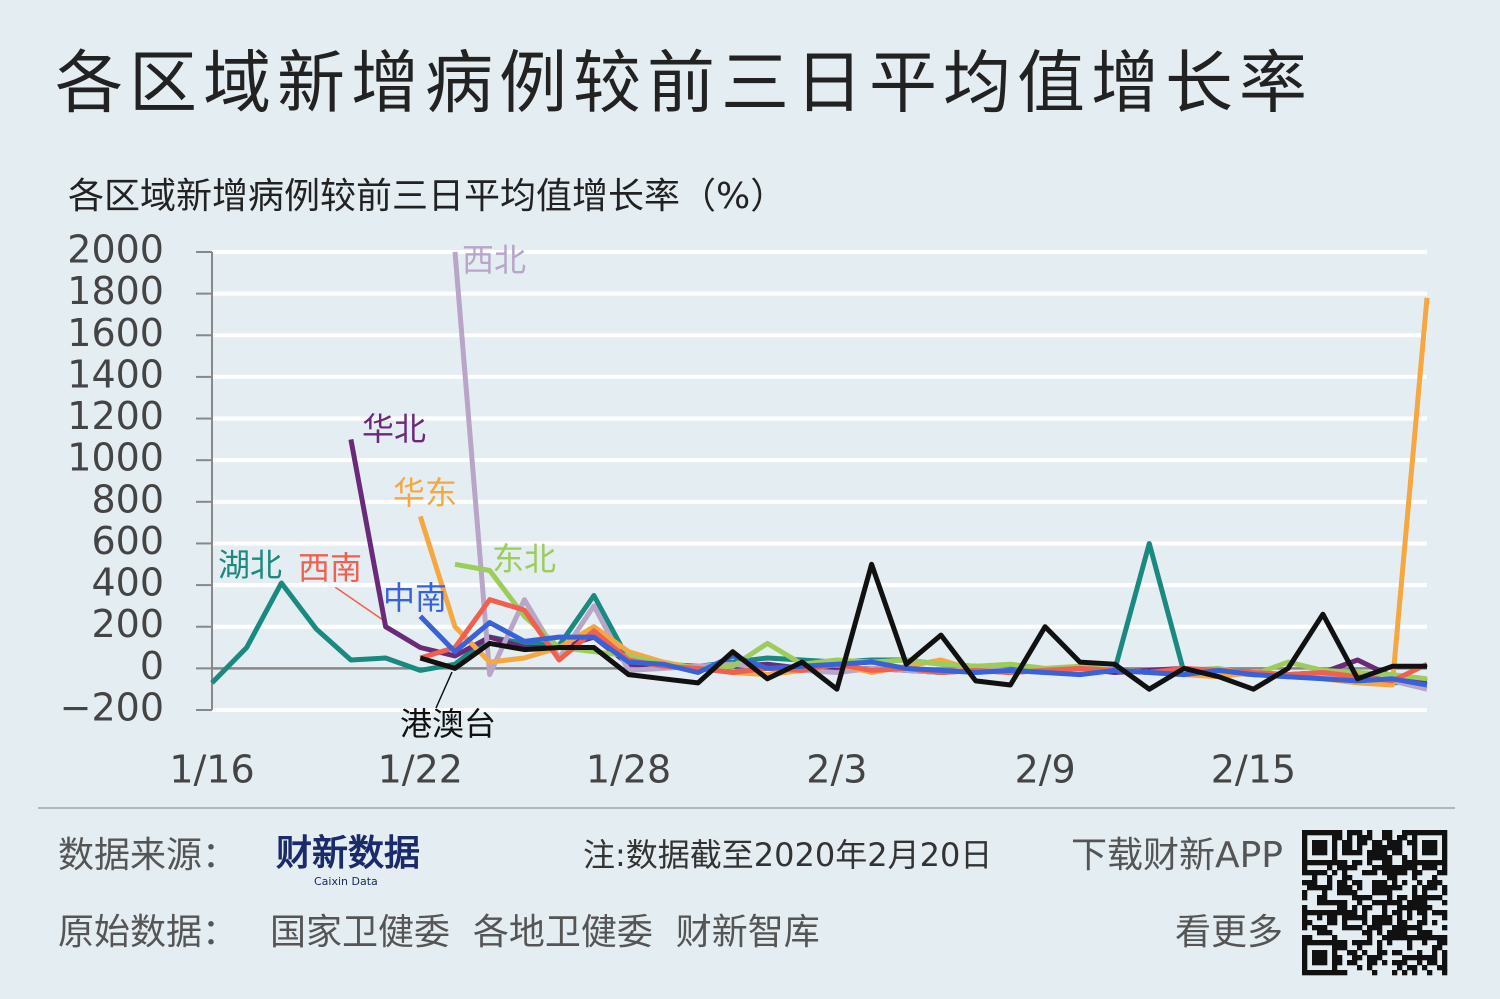 The width and height of the screenshot is (1500, 999). What do you see at coordinates (448, 724) in the screenshot?
I see `series-label: 港澳台` at bounding box center [448, 724].